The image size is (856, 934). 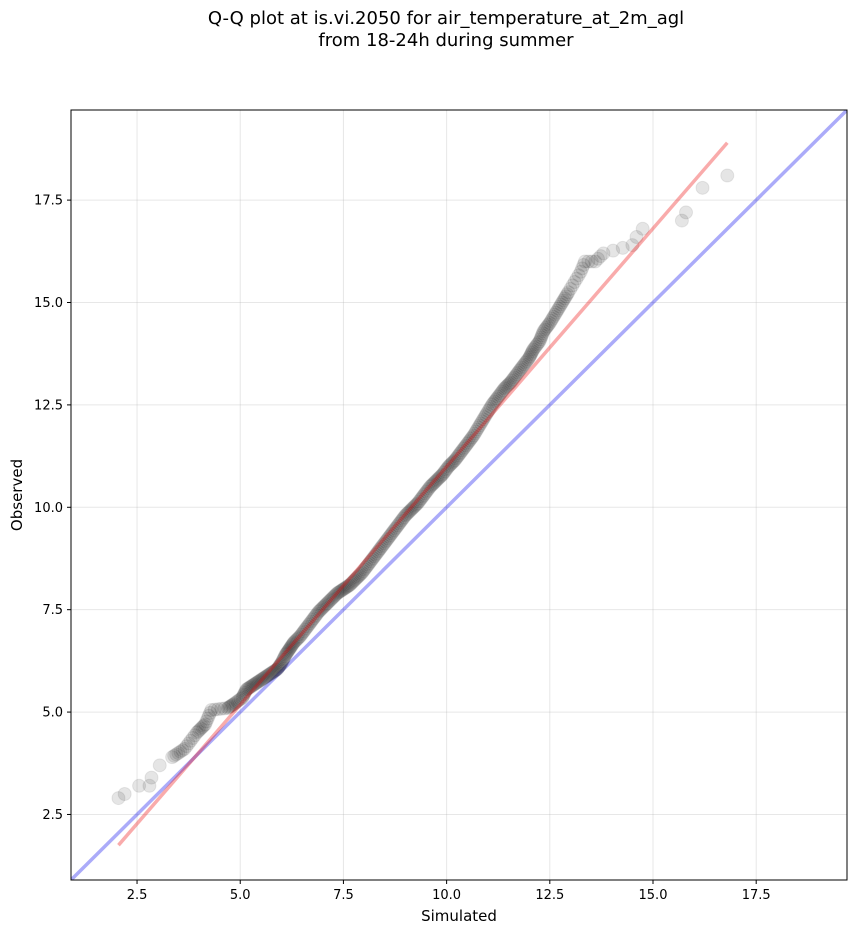 I want to click on y-tick-label: 7.5, so click(x=52, y=610).